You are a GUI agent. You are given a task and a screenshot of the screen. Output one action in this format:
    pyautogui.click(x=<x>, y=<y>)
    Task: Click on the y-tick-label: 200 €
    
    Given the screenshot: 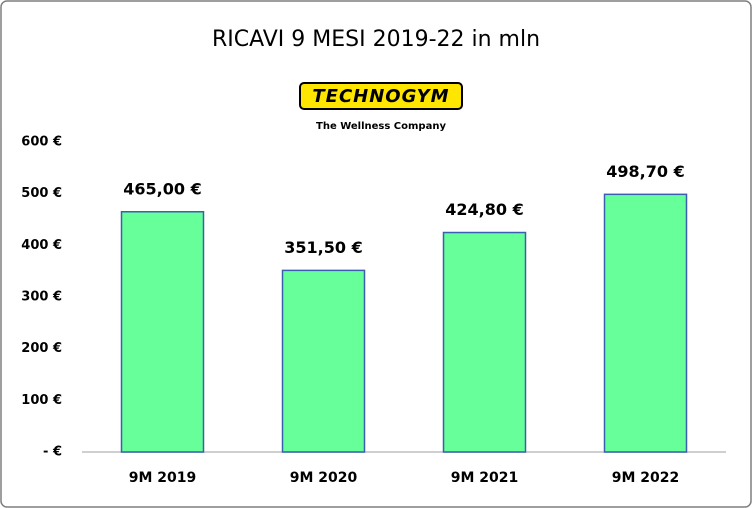 What is the action you would take?
    pyautogui.click(x=41, y=348)
    